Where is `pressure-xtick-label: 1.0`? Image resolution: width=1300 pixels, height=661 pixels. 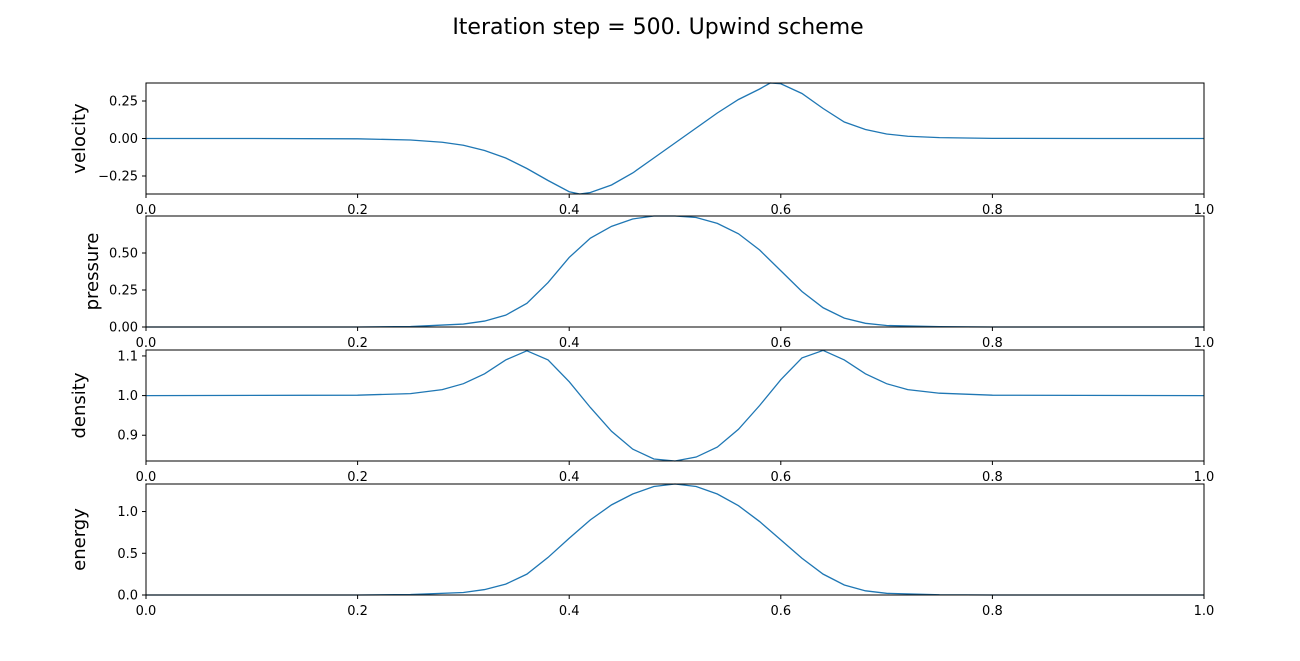
pressure-xtick-label: 1.0 is located at coordinates (1204, 343).